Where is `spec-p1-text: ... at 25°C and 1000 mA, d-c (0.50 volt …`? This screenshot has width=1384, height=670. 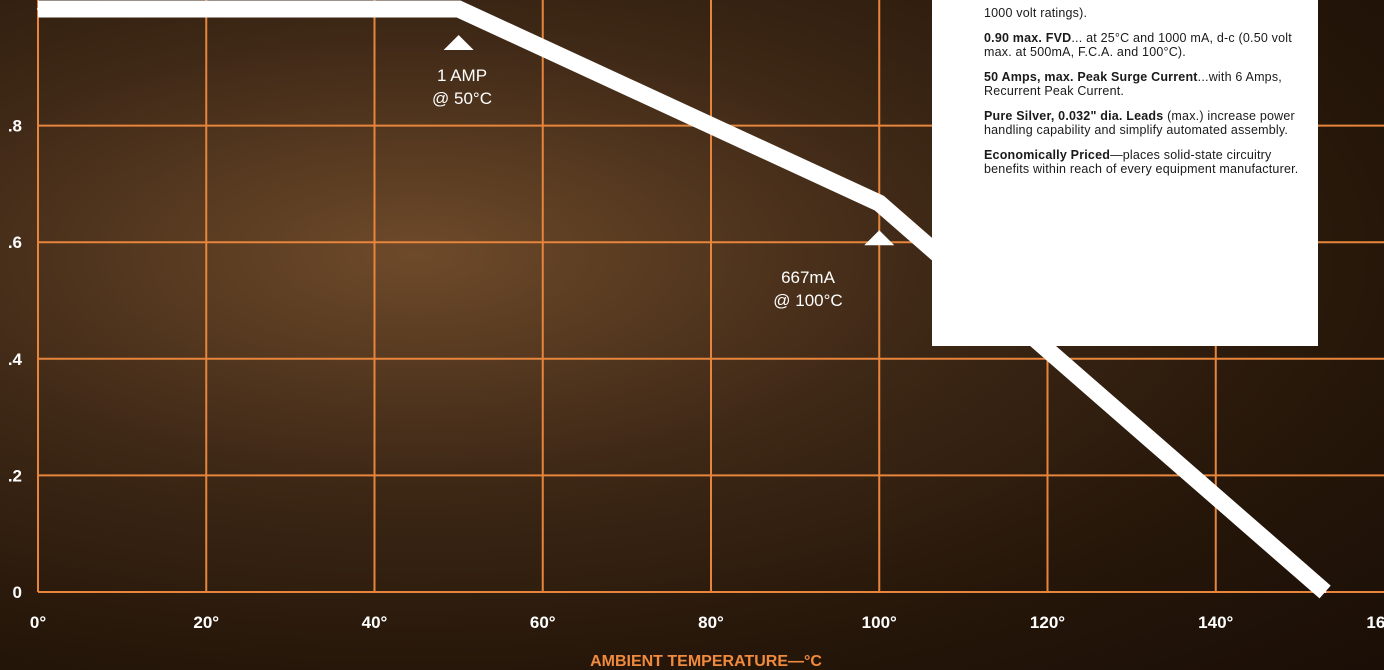
spec-p1-text: ... at 25°C and 1000 mA, d-c (0.50 volt … is located at coordinates (1138, 45).